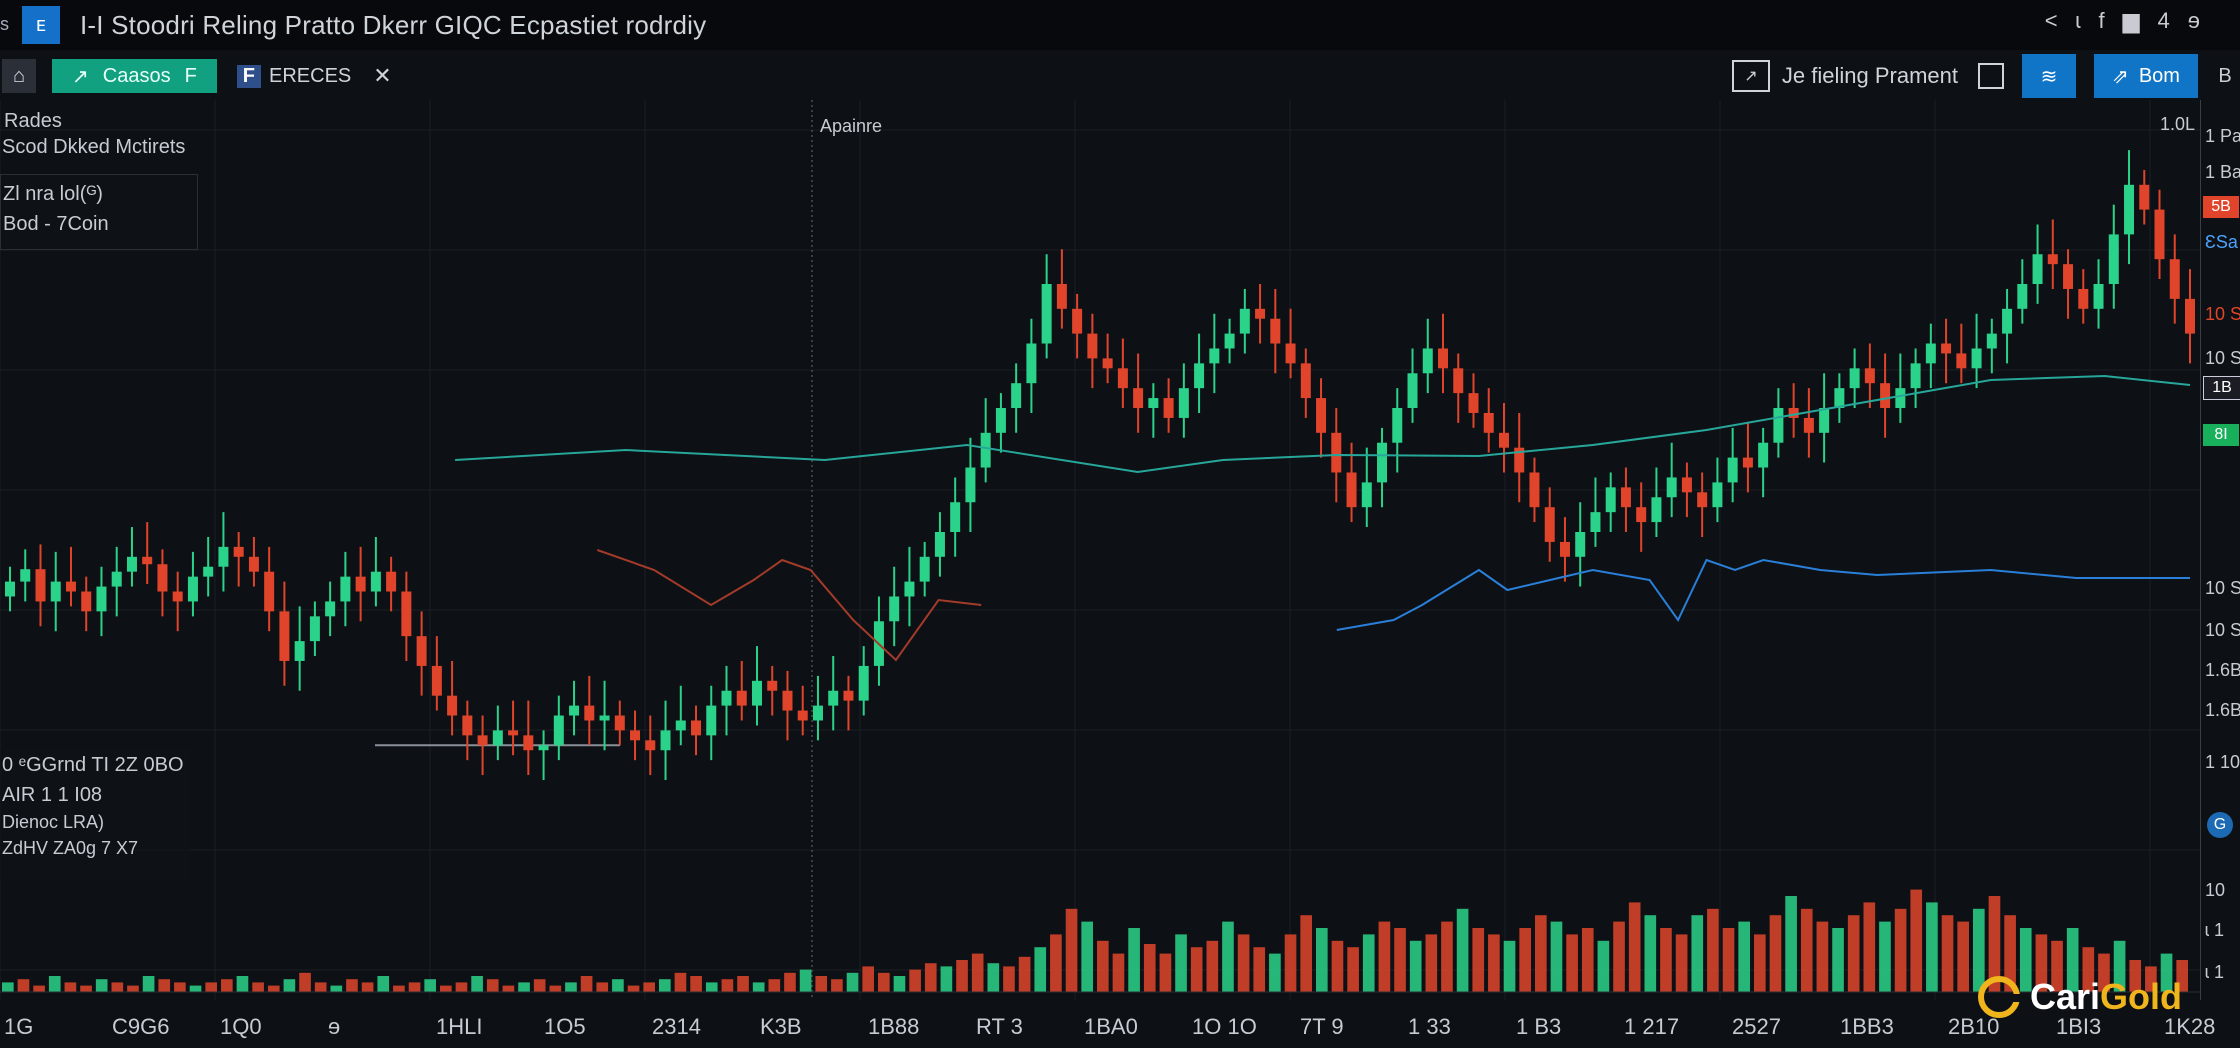  What do you see at coordinates (293, 76) in the screenshot?
I see `ereces-menu: F ERECES` at bounding box center [293, 76].